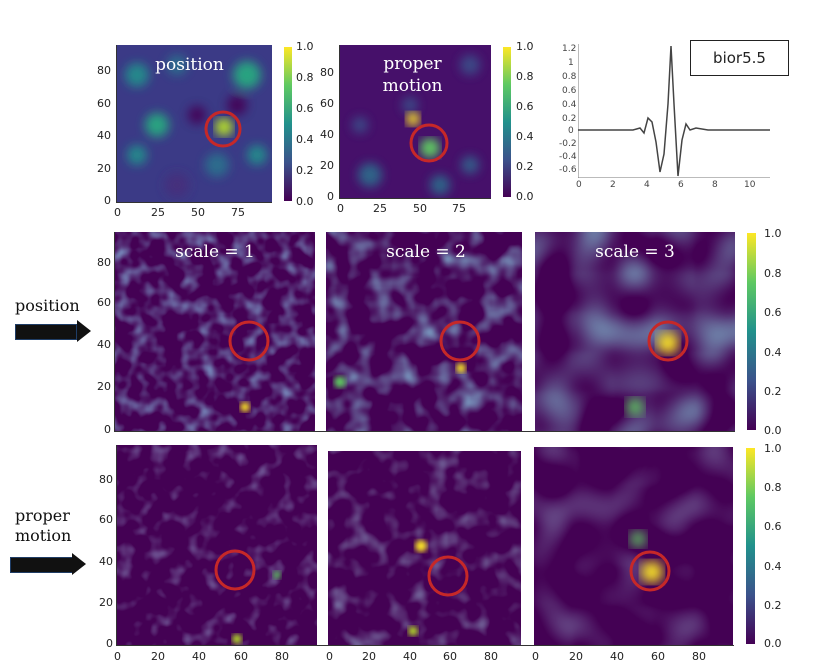 The width and height of the screenshot is (830, 669). I want to click on row2-colorbar, so click(750, 546).